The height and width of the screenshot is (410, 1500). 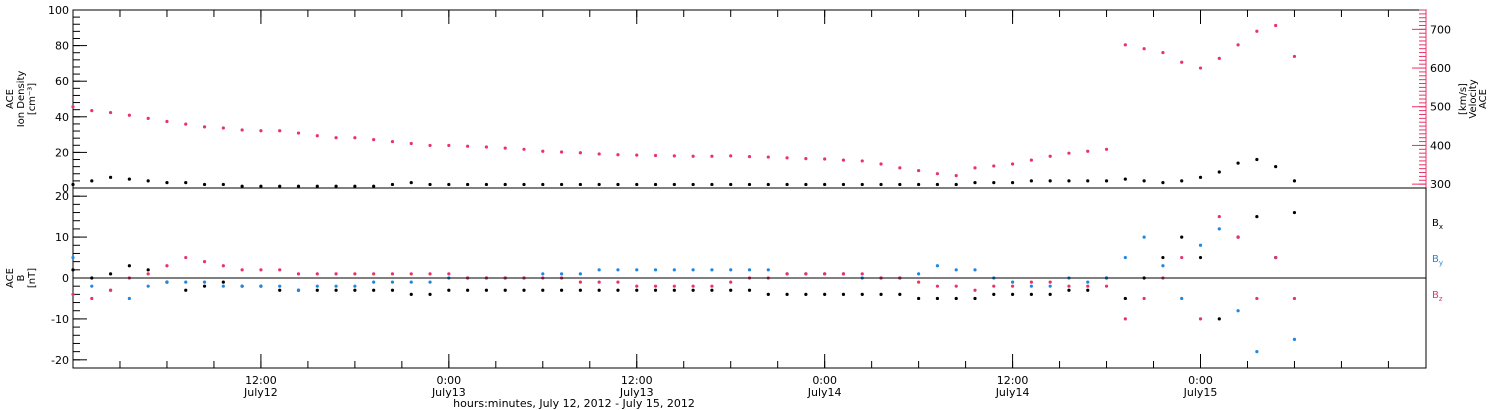 I want to click on density-axis-title-line3: [cm⁻³], so click(x=32, y=99).